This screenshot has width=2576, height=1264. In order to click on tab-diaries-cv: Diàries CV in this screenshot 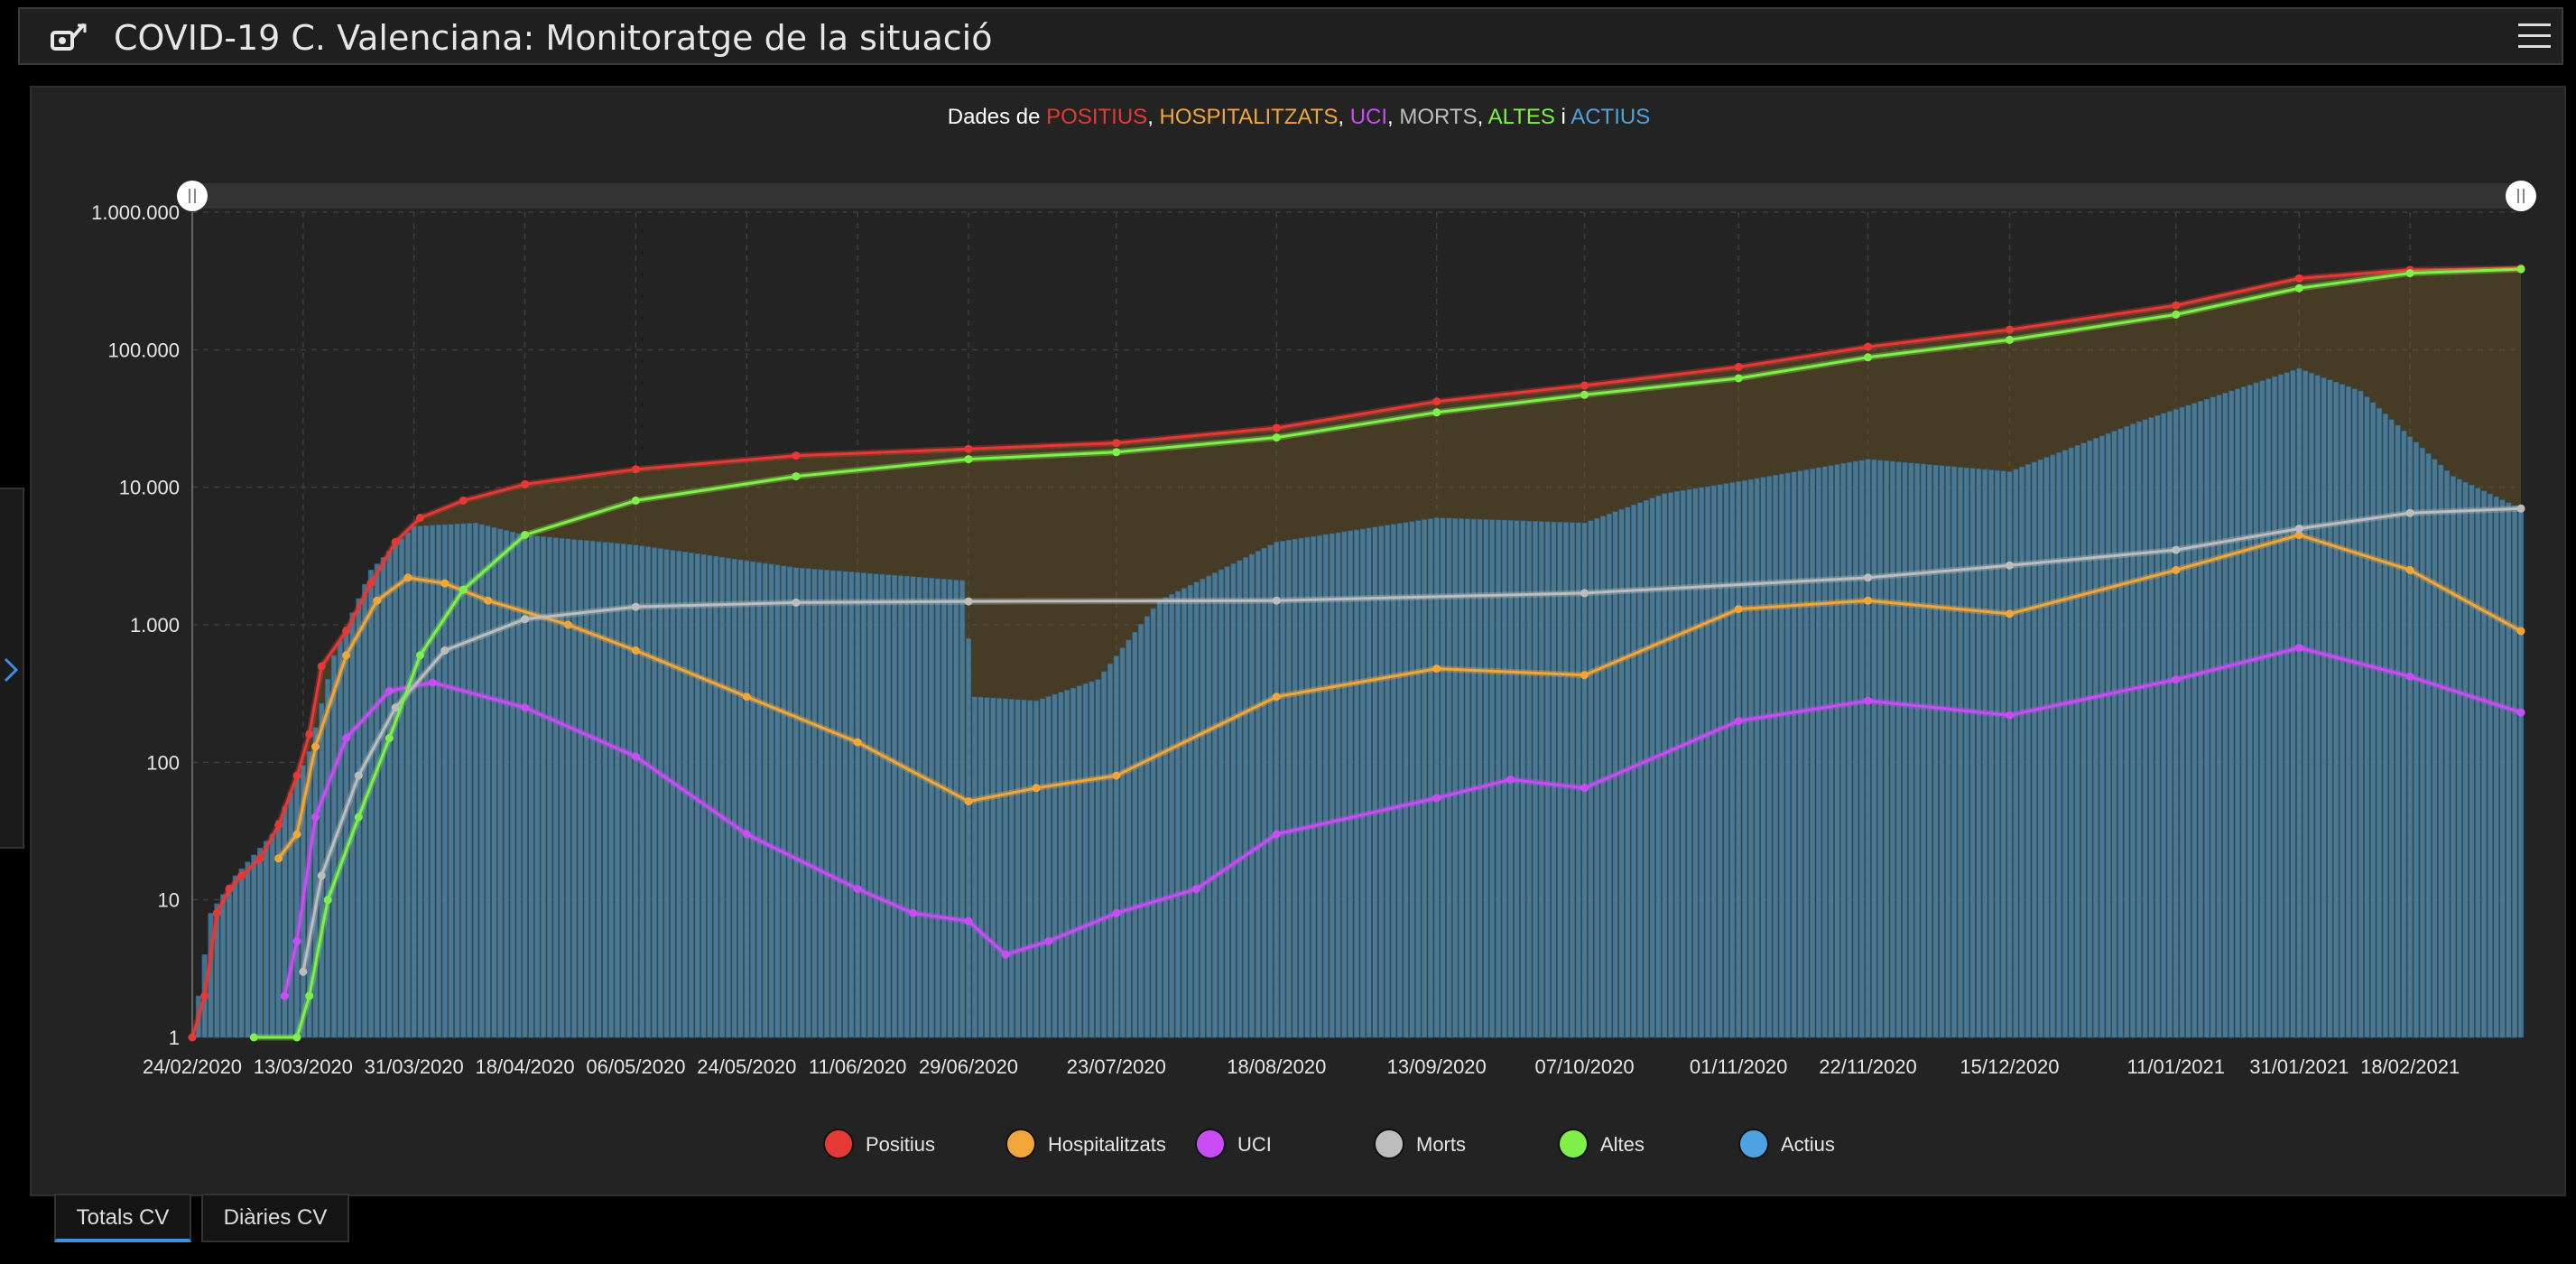, I will do `click(275, 1218)`.